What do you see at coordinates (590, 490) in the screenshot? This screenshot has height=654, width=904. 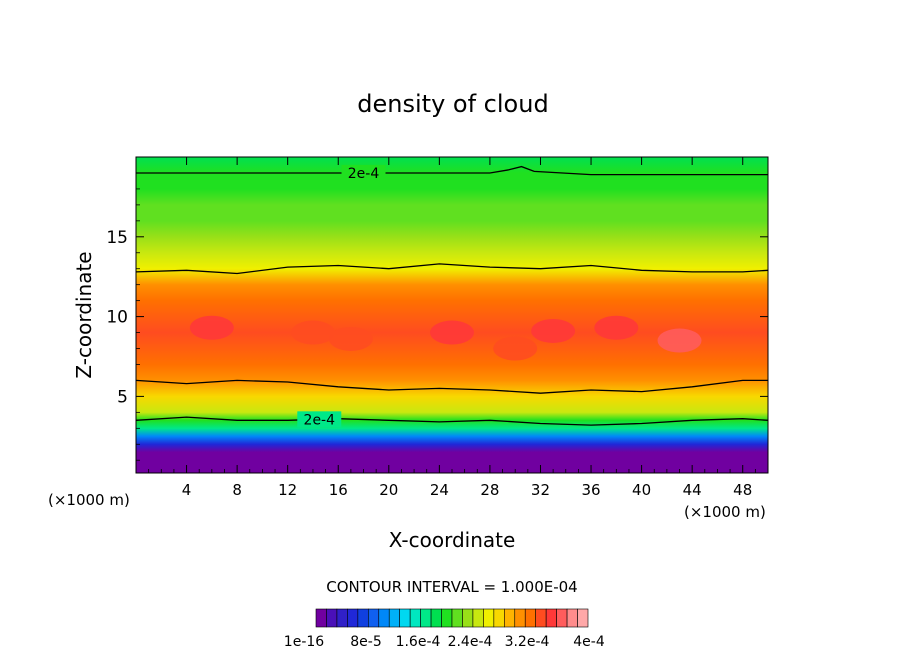 I see `x-tick-label-8: 36` at bounding box center [590, 490].